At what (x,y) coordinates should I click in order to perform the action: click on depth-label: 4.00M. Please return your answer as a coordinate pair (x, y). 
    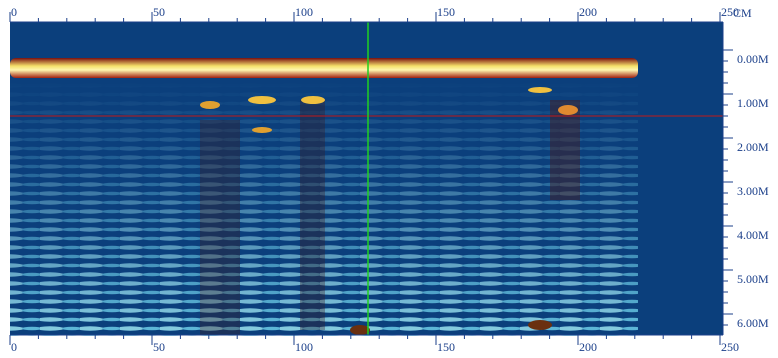
    Looking at the image, I should click on (753, 235).